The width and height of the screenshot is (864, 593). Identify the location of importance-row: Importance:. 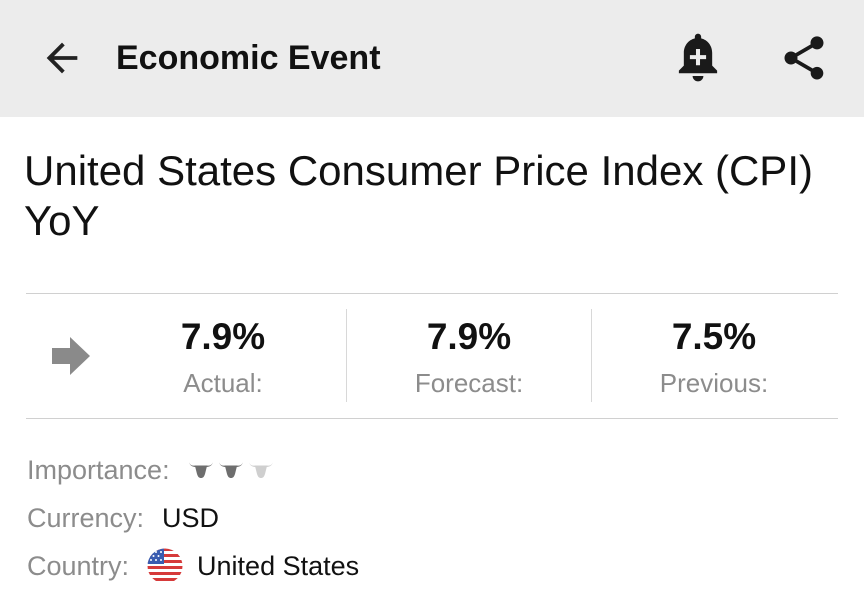
(150, 470).